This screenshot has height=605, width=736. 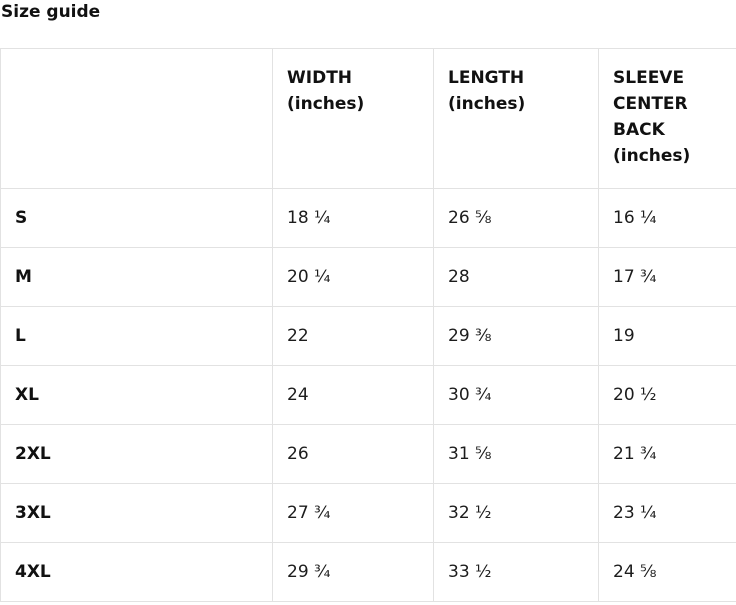 I want to click on table-row: 3XL 27 ¾ 32 ½ 23 ¼, so click(x=368, y=513).